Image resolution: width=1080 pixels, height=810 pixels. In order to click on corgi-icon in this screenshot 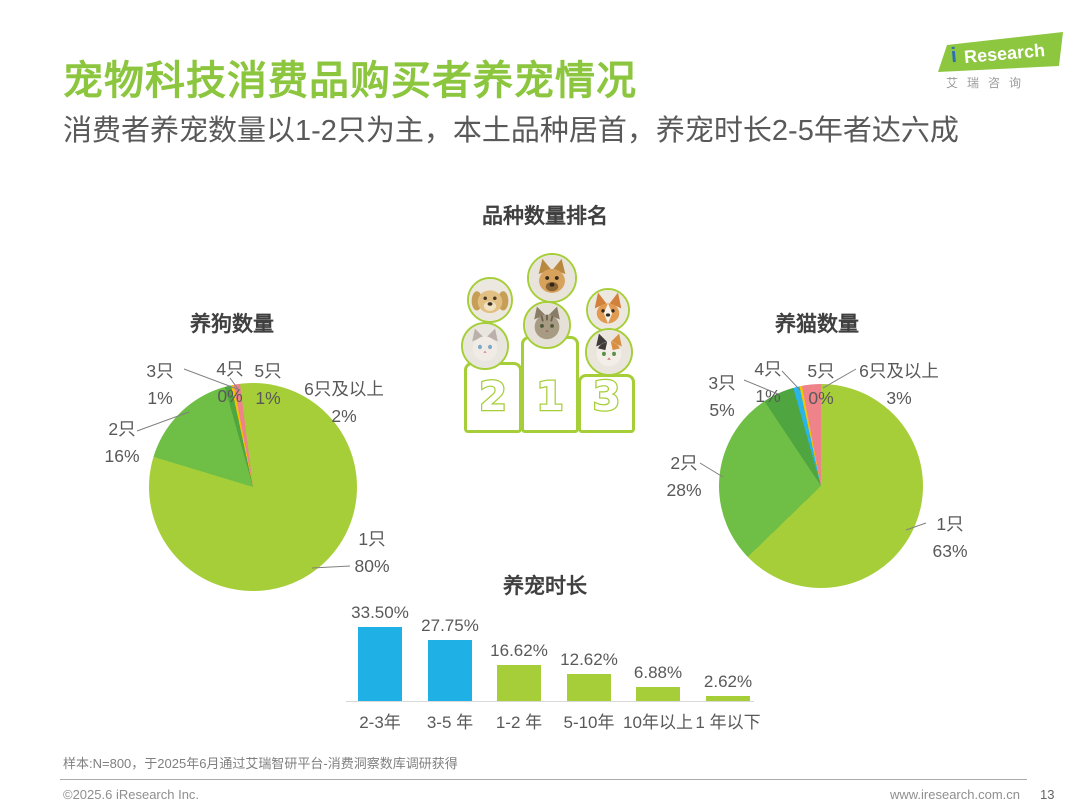, I will do `click(608, 310)`.